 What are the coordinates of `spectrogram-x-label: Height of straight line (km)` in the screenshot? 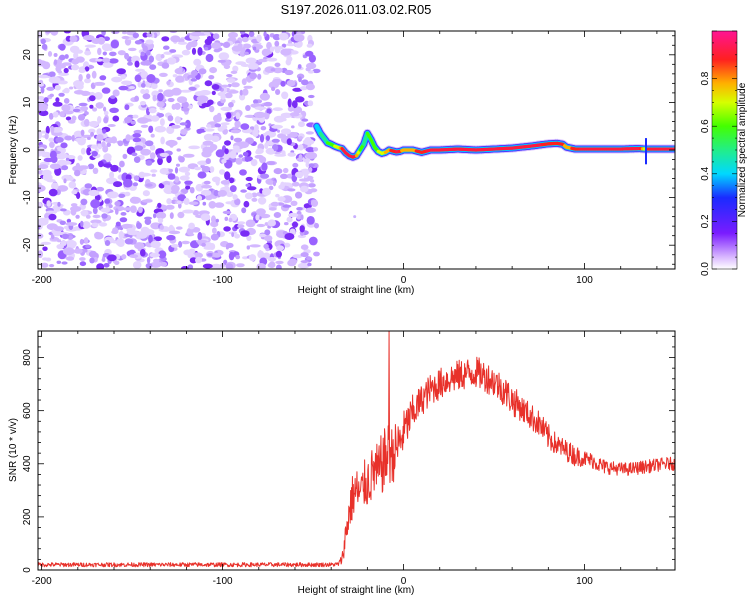 It's located at (356, 290).